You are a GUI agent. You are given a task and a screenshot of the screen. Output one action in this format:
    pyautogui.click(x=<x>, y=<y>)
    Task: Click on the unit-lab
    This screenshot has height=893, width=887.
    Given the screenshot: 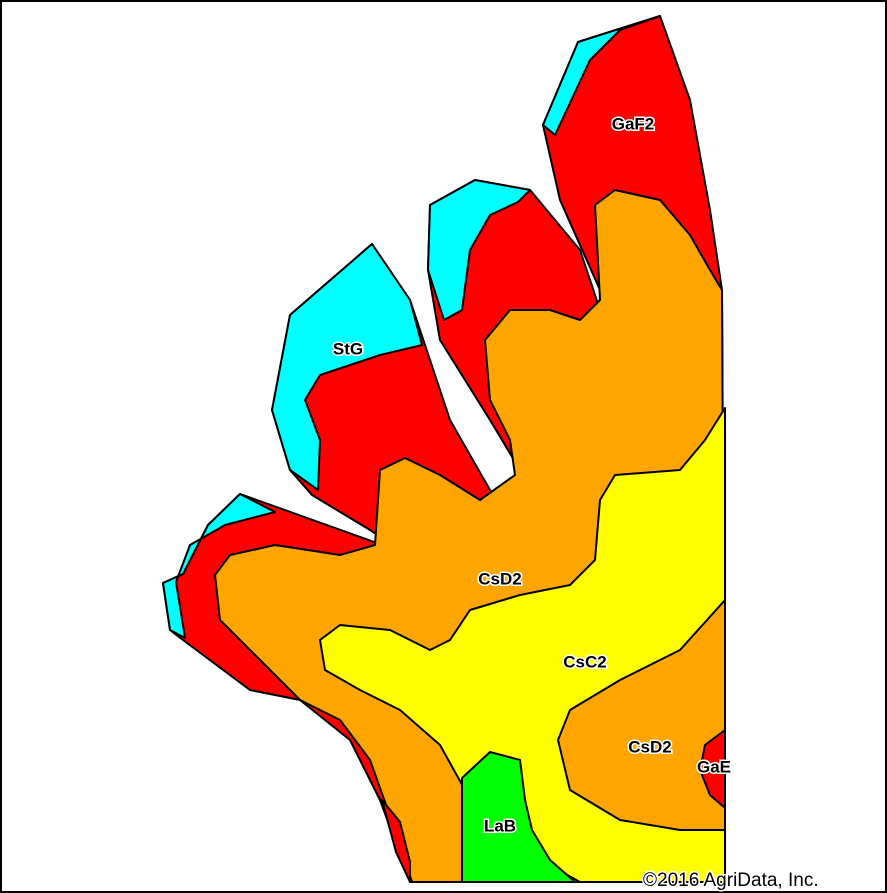 What is the action you would take?
    pyautogui.click(x=518, y=817)
    